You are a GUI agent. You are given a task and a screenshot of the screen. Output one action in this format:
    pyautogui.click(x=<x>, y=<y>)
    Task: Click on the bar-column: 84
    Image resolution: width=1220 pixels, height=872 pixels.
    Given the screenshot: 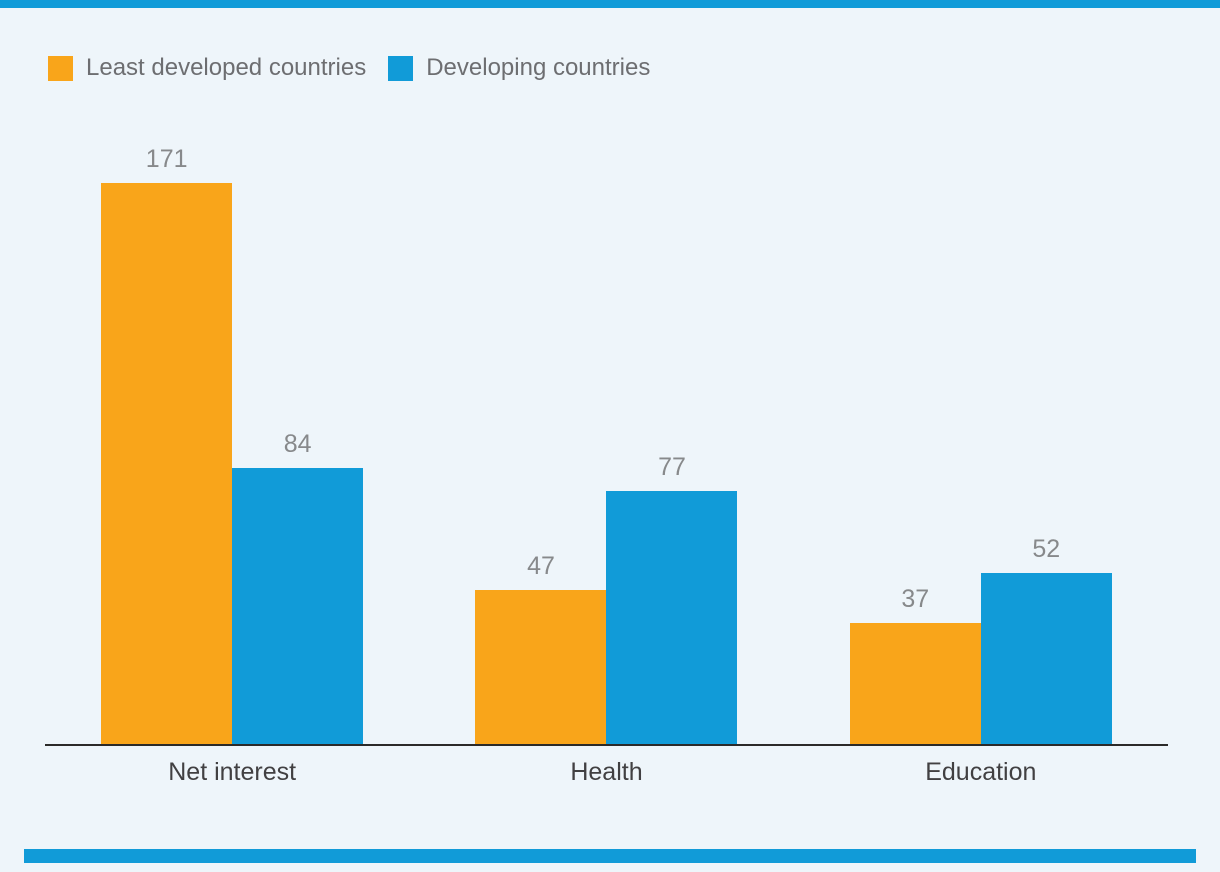 What is the action you would take?
    pyautogui.click(x=298, y=587)
    